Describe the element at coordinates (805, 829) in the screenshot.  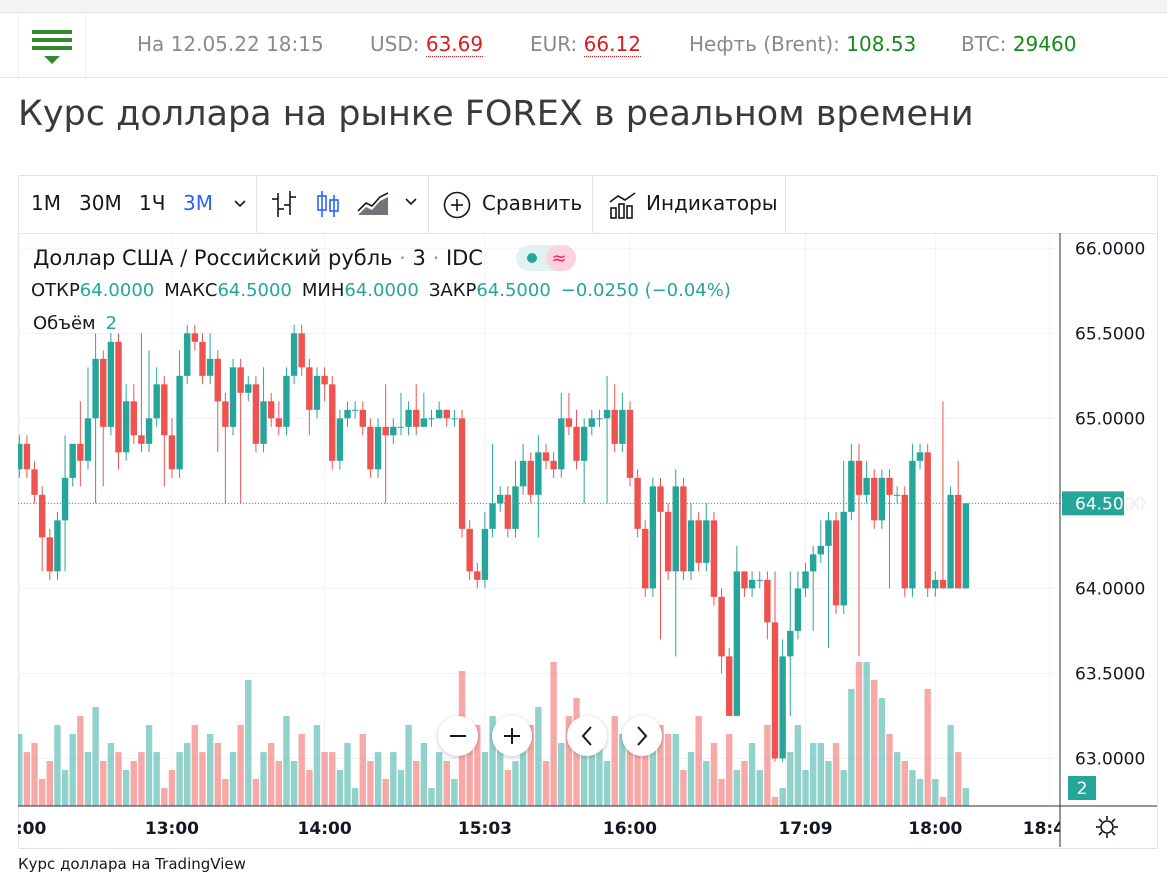
I see `x-tick-label: 17:09` at that location.